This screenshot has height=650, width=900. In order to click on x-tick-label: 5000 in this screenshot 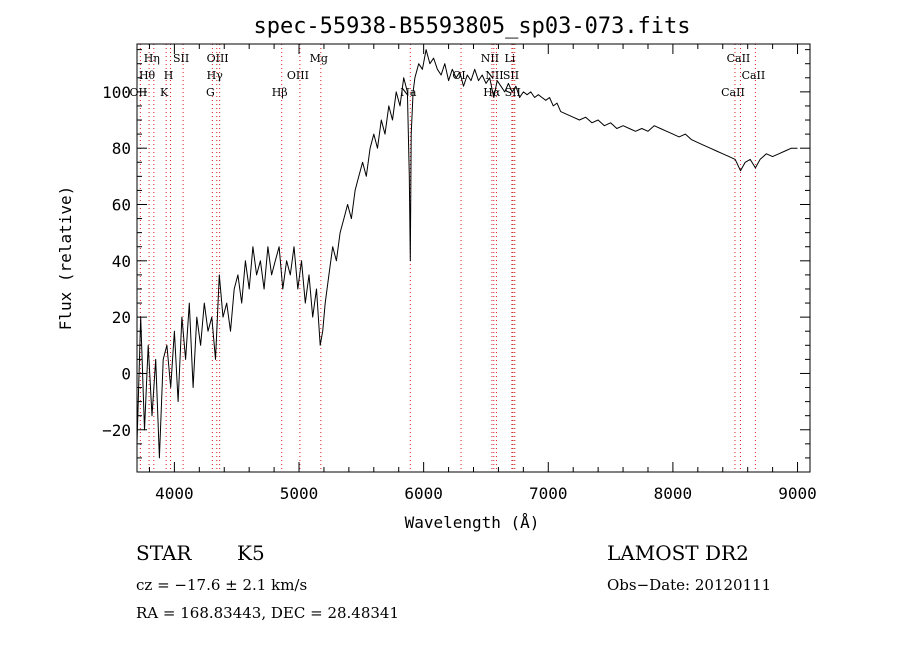, I will do `click(299, 493)`.